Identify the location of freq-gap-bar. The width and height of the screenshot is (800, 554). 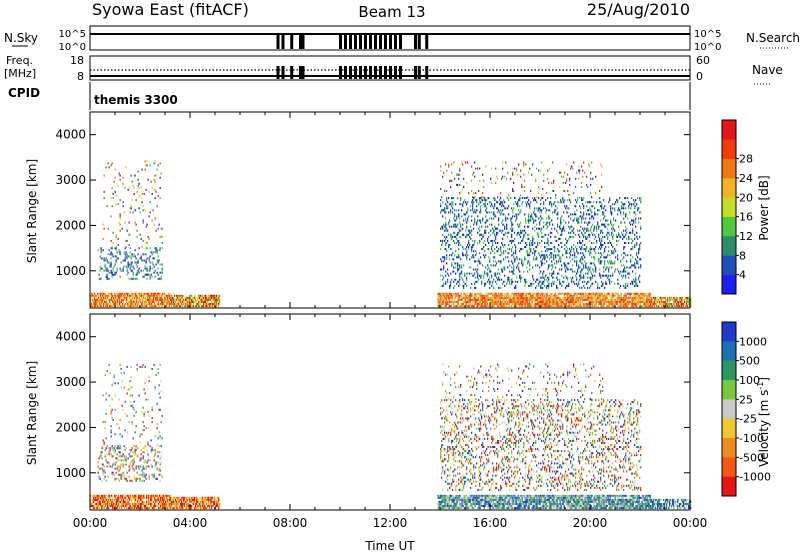
(365, 72).